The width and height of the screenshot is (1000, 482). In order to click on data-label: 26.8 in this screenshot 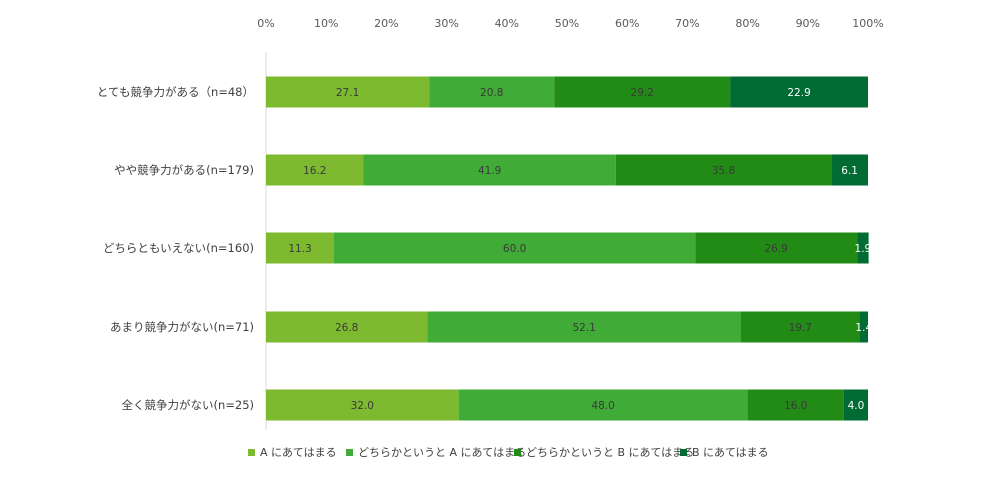, I will do `click(346, 328)`.